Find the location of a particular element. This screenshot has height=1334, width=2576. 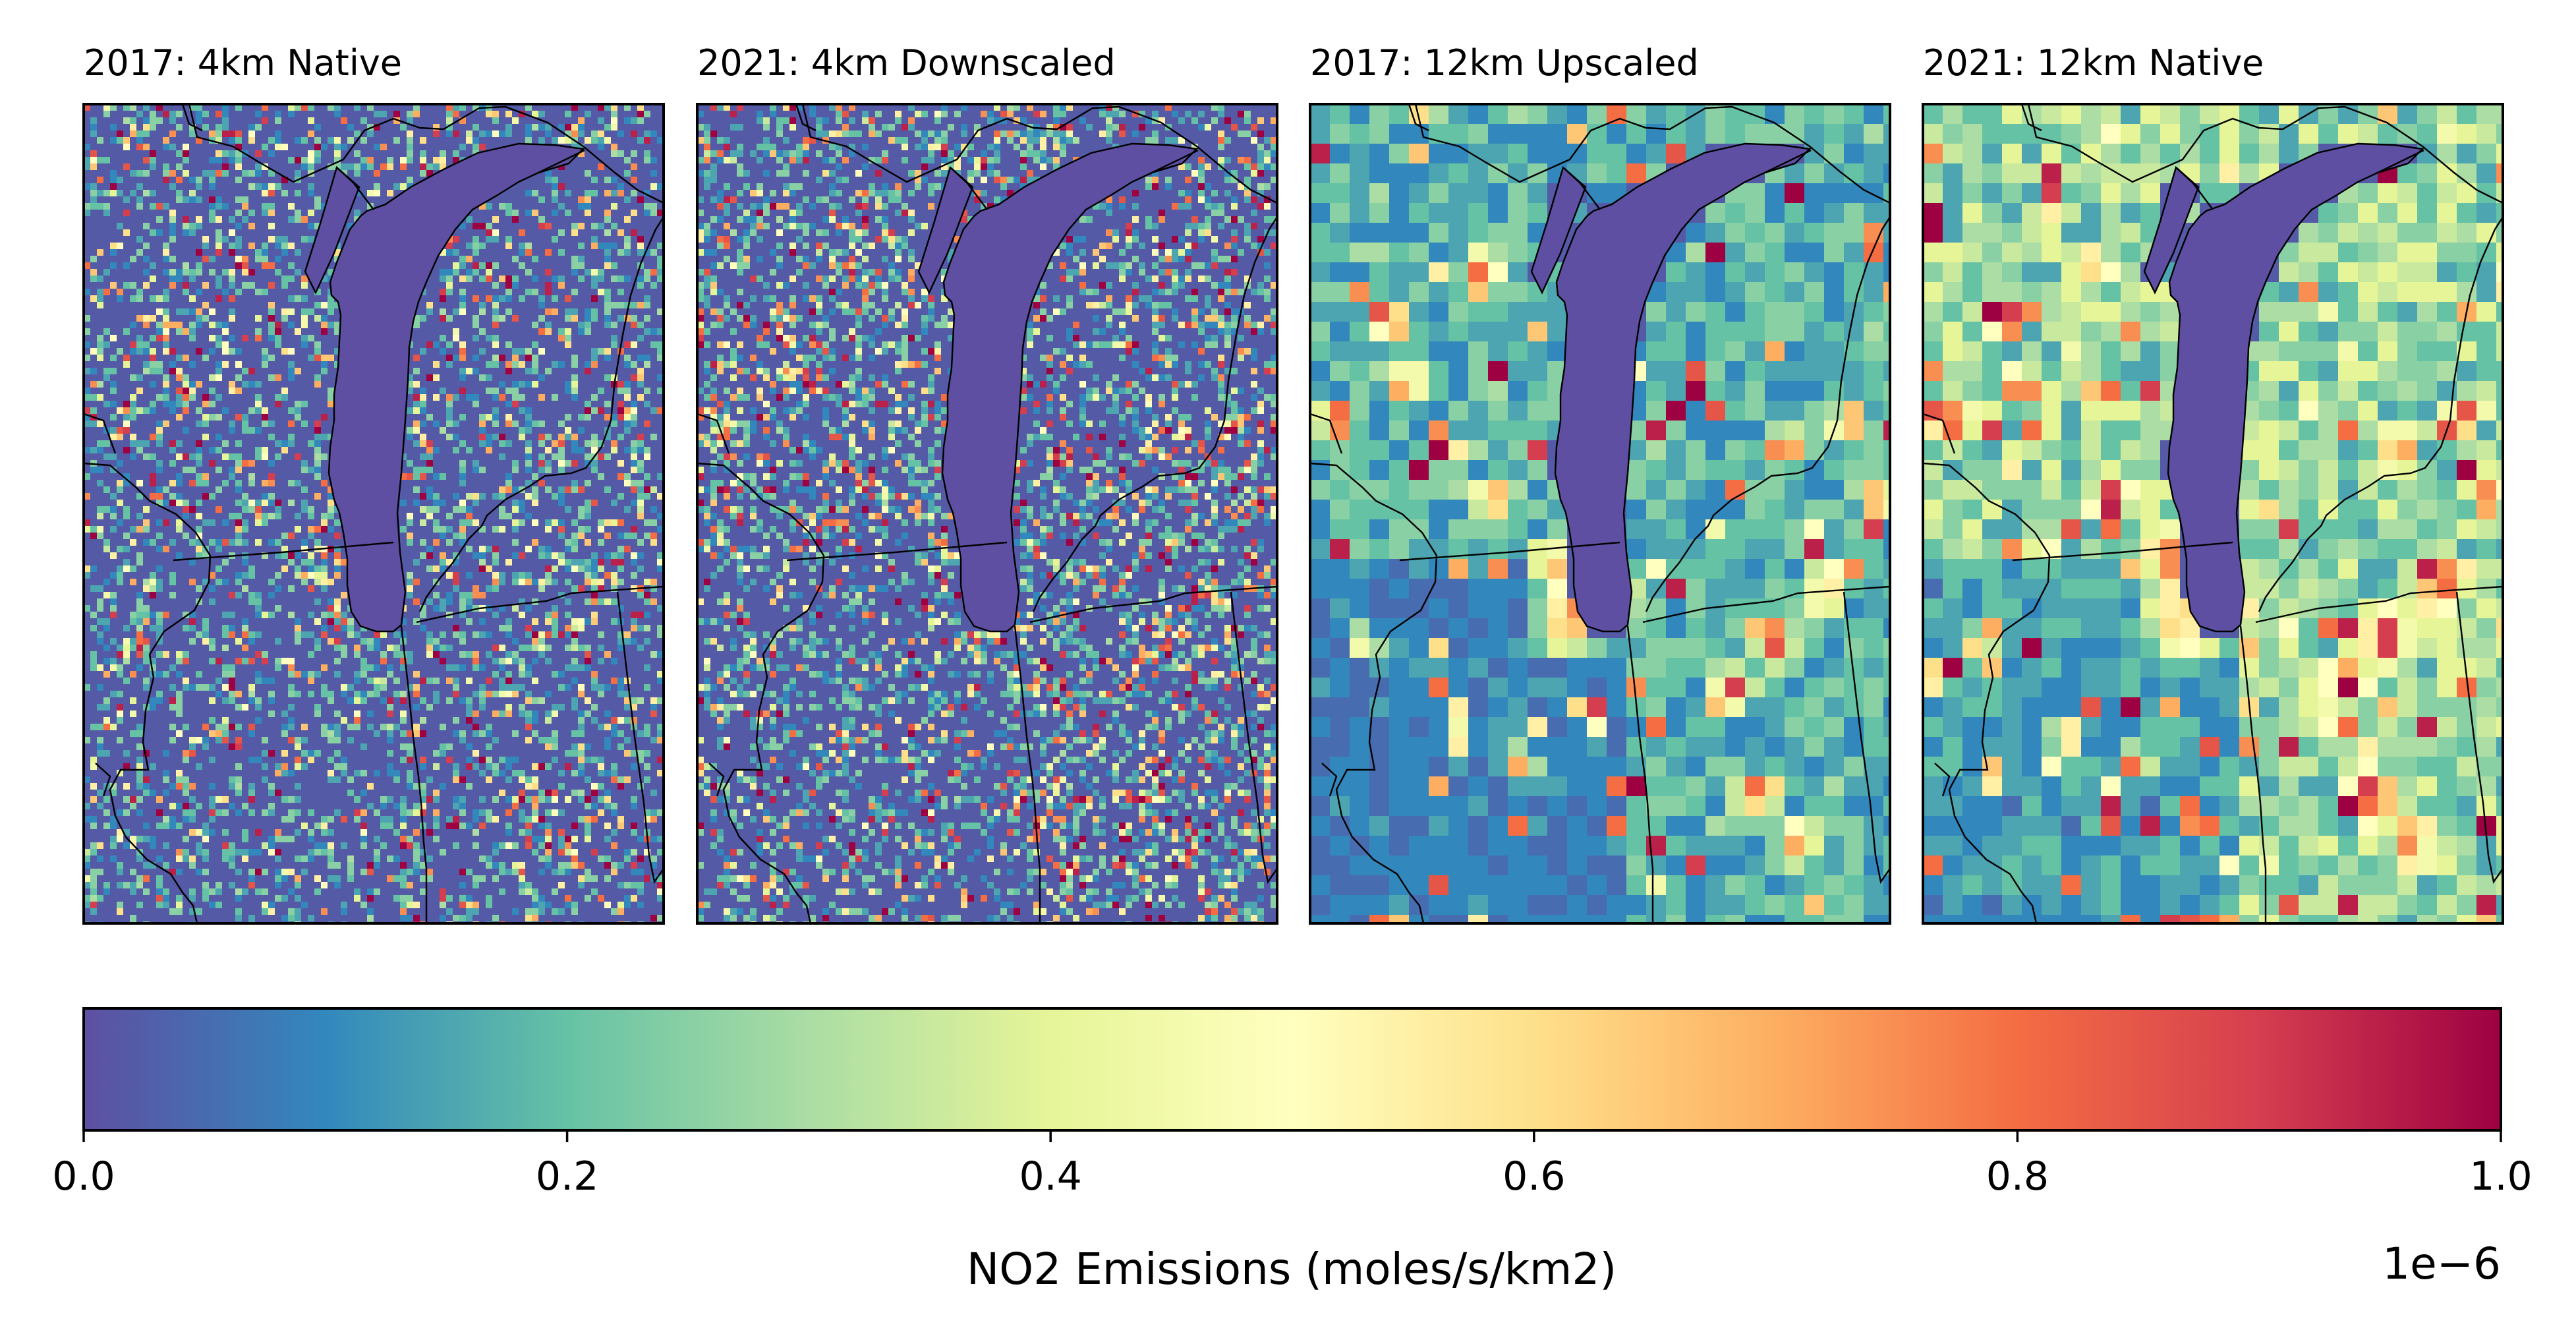

colorbar-tick-label: 0.2 is located at coordinates (567, 1176).